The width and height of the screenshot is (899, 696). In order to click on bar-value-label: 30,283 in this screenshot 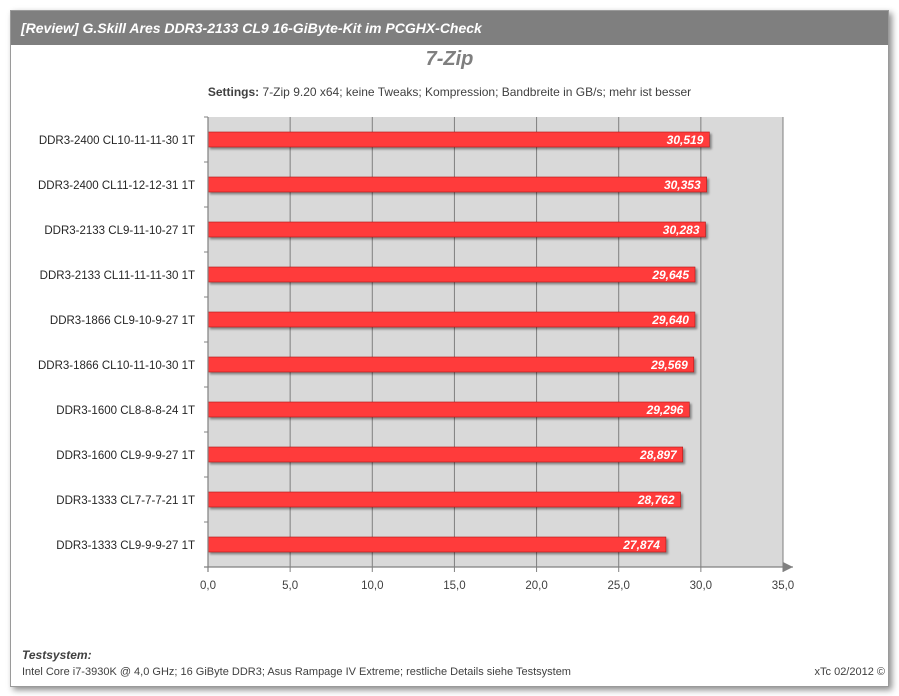, I will do `click(681, 230)`.